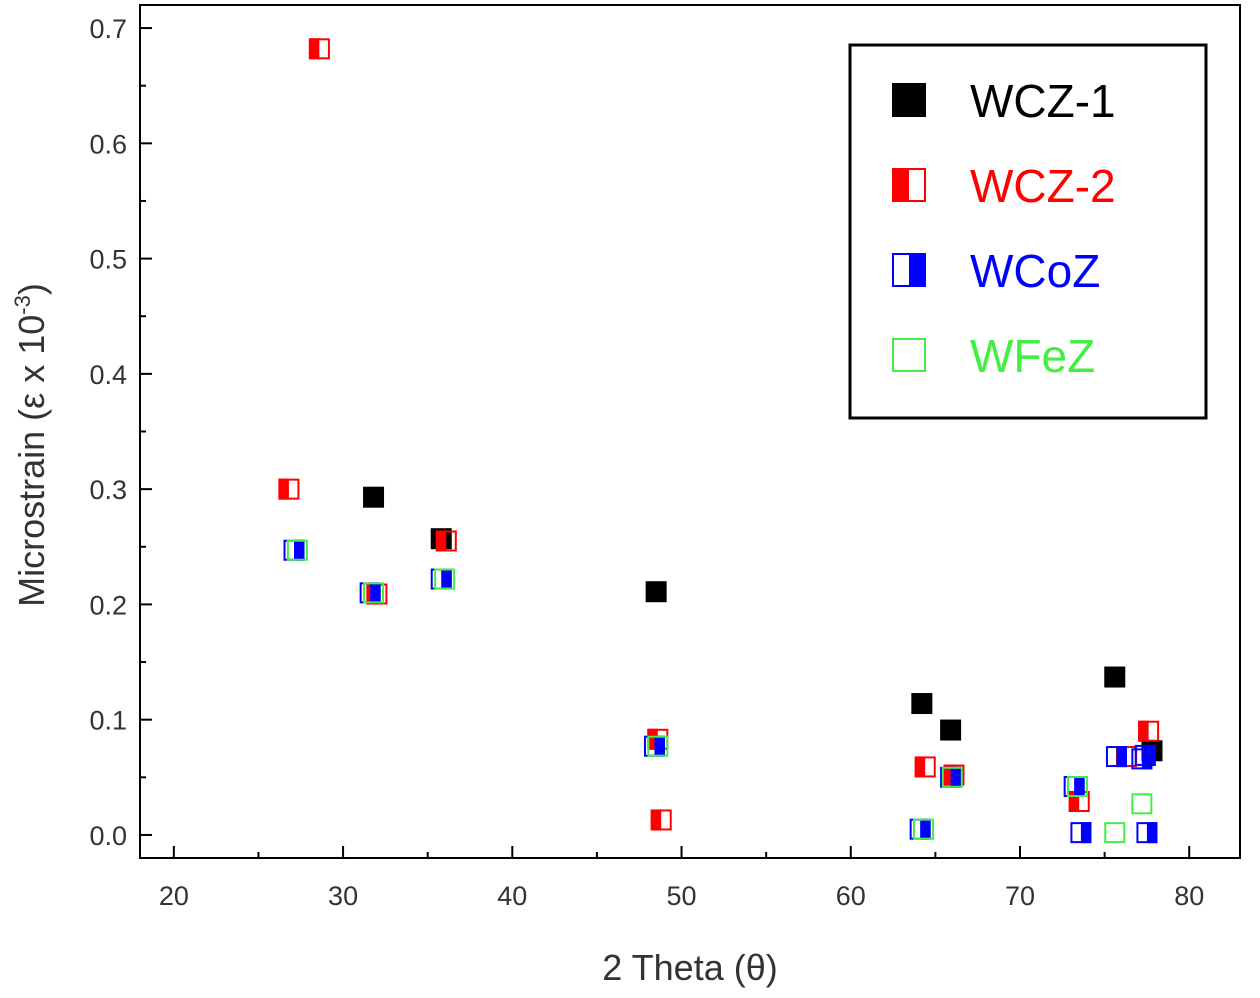 The height and width of the screenshot is (998, 1260). I want to click on y-axis-label: Microstrain (ε x 10-3), so click(31, 445).